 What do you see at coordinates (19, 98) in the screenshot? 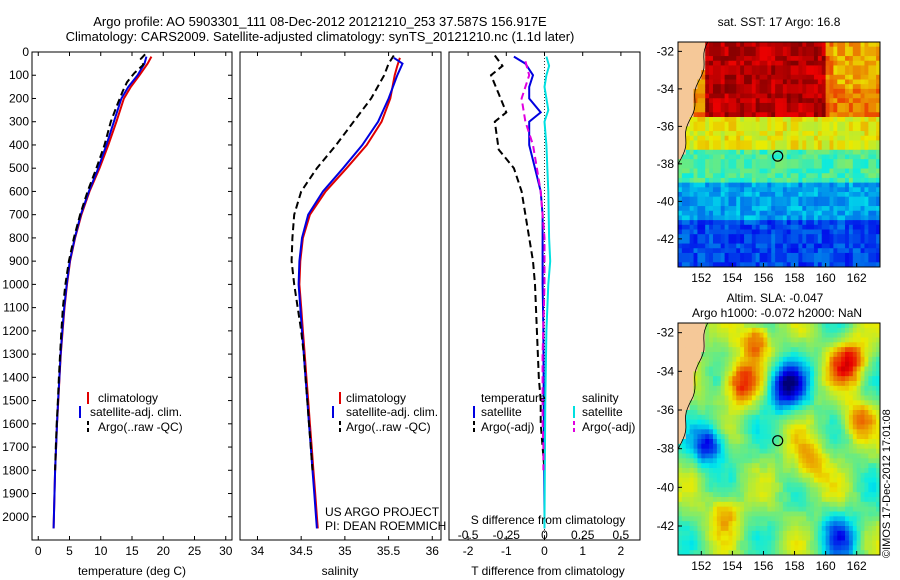
I see `y-tick-label: 200` at bounding box center [19, 98].